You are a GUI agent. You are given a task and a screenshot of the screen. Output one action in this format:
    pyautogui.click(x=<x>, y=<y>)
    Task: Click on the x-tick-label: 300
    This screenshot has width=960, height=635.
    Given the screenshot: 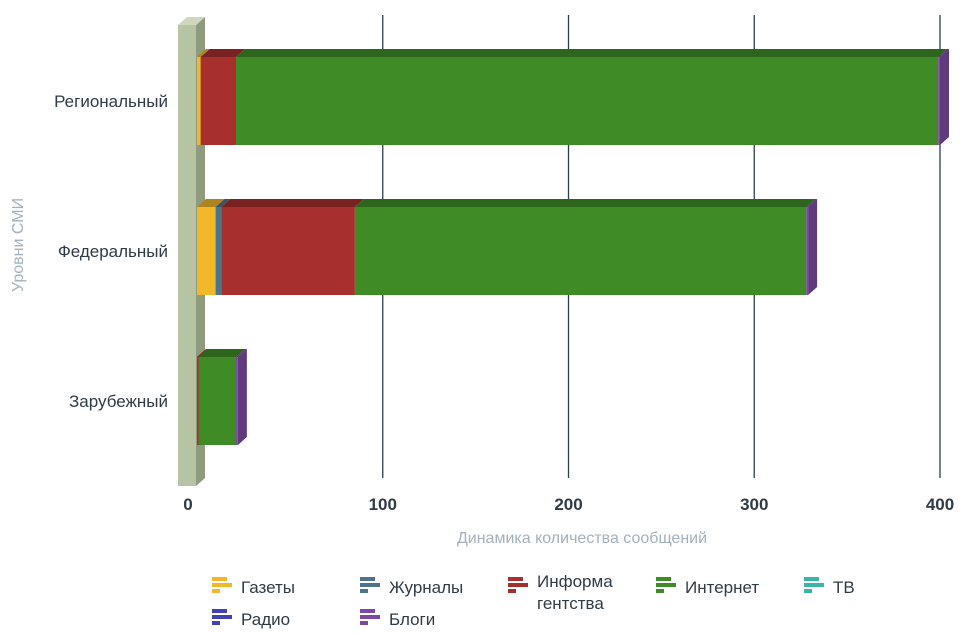 What is the action you would take?
    pyautogui.click(x=754, y=504)
    